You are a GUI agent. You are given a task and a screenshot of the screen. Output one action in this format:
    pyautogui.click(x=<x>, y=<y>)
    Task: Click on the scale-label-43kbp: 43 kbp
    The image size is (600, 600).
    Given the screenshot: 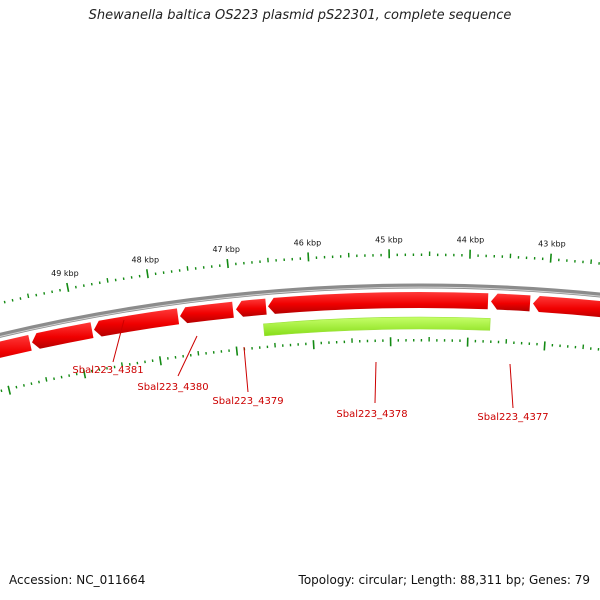 What is the action you would take?
    pyautogui.click(x=552, y=244)
    